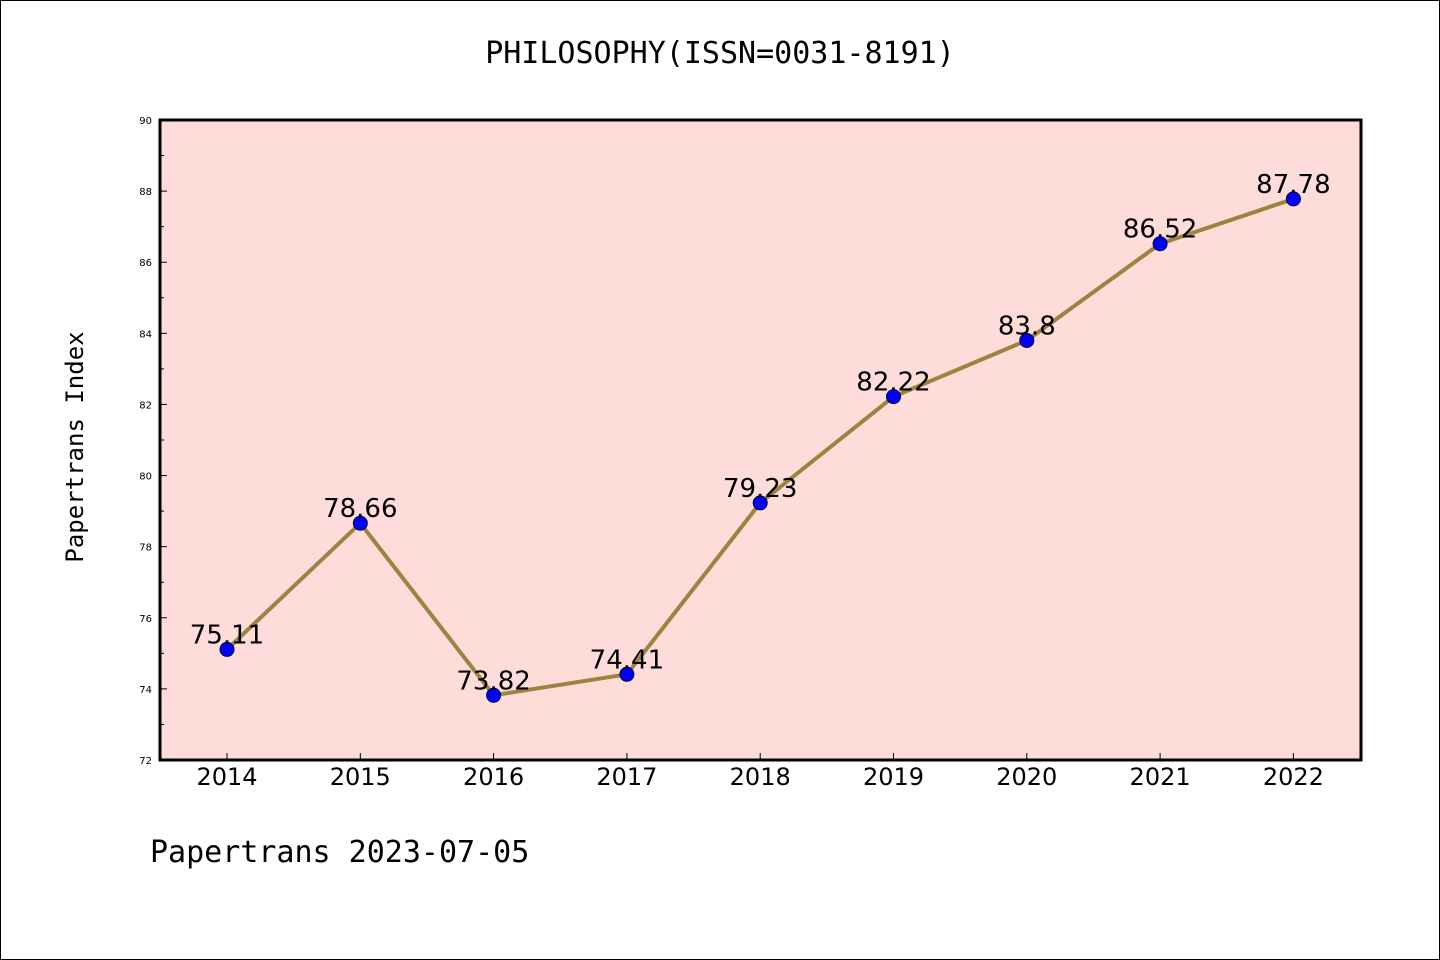 The width and height of the screenshot is (1440, 960). Describe the element at coordinates (145, 263) in the screenshot. I see `y-tick-label: 86` at that location.